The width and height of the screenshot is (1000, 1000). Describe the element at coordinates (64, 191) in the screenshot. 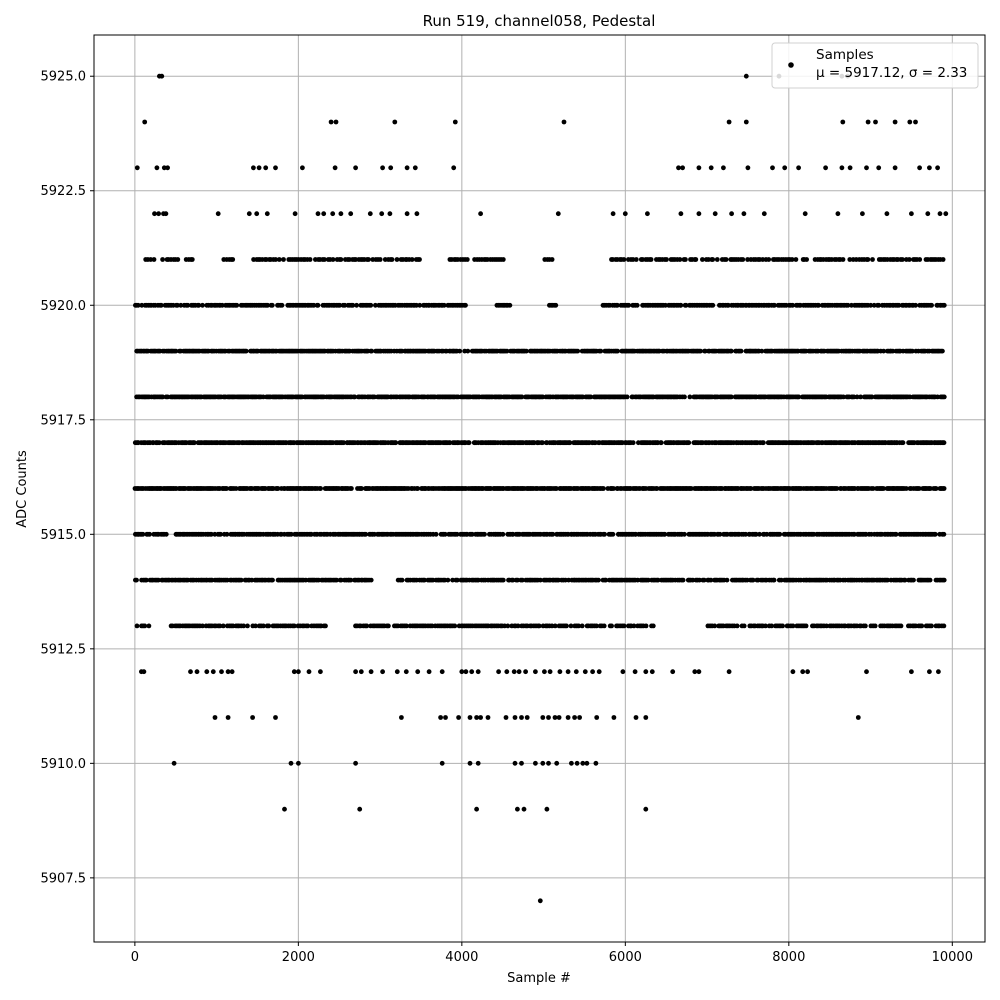

I see `y-tick-label: 5922.5` at that location.